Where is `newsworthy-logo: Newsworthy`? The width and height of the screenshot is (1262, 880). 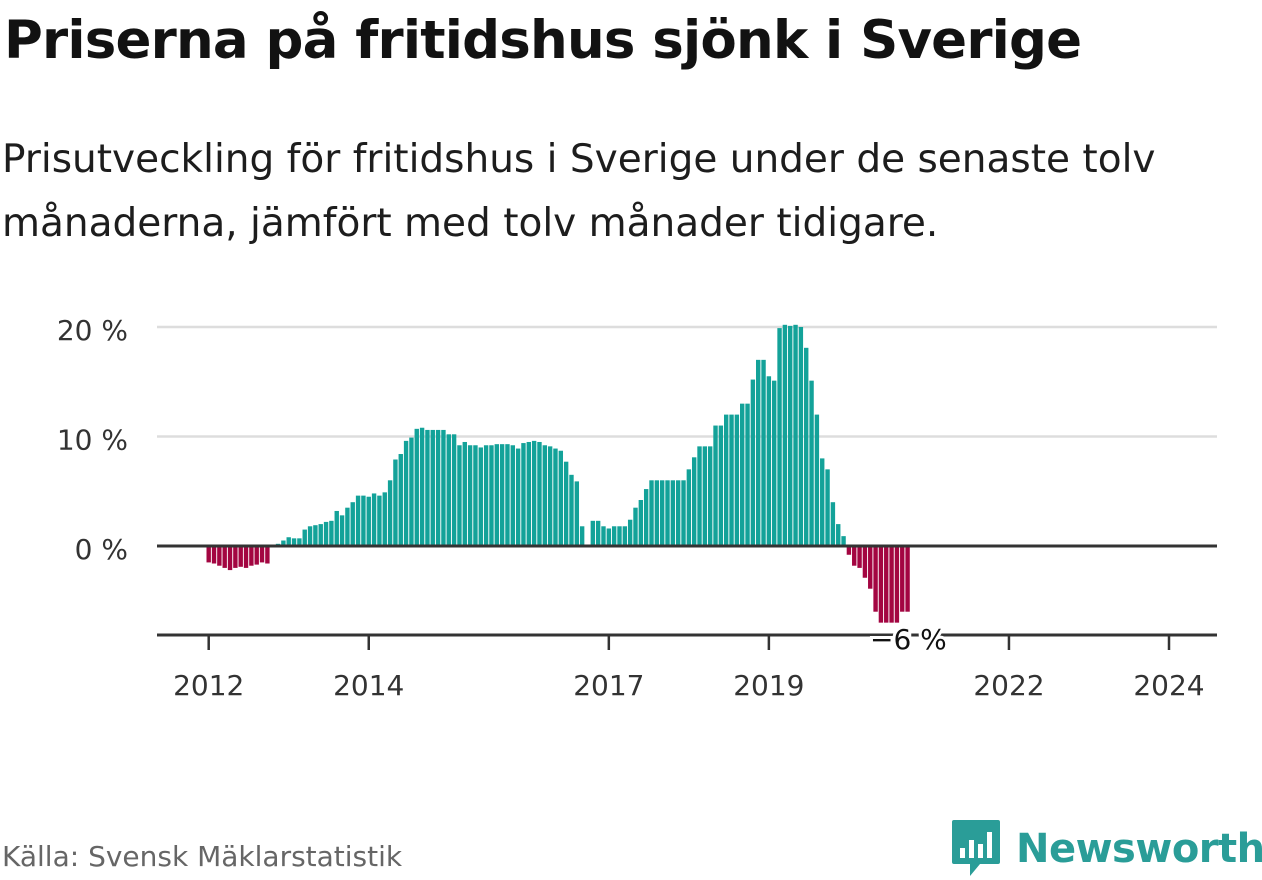
newsworthy-logo: Newsworthy is located at coordinates (1106, 849).